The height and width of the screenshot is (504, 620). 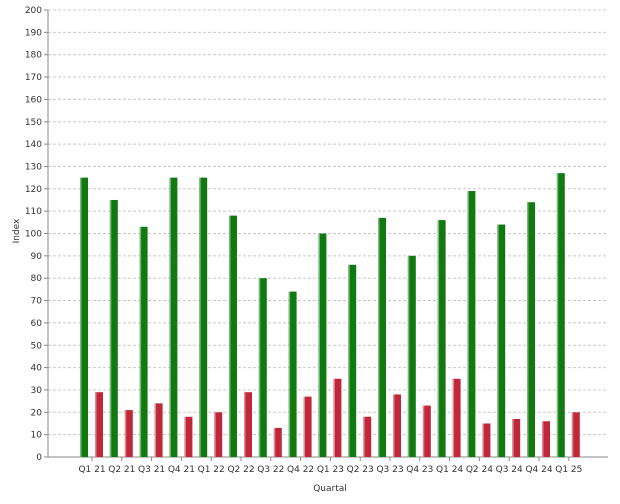 What do you see at coordinates (37, 413) in the screenshot?
I see `y-tick-label: 20` at bounding box center [37, 413].